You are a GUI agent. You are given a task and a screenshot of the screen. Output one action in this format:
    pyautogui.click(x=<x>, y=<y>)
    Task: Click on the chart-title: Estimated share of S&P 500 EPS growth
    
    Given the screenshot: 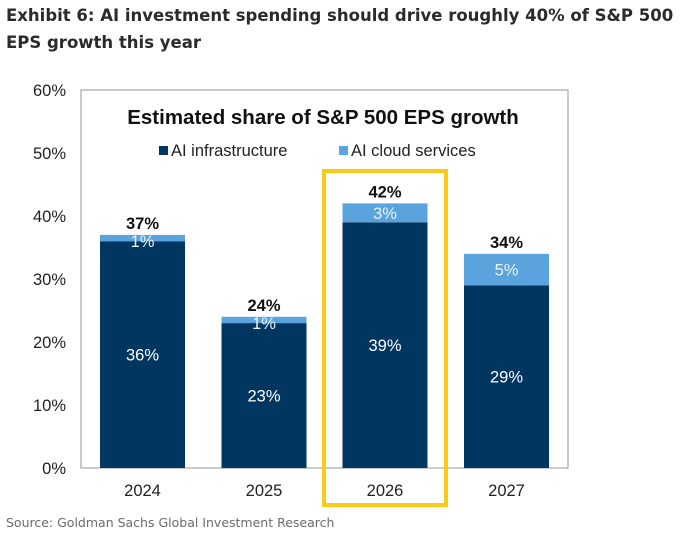 What is the action you would take?
    pyautogui.click(x=323, y=117)
    